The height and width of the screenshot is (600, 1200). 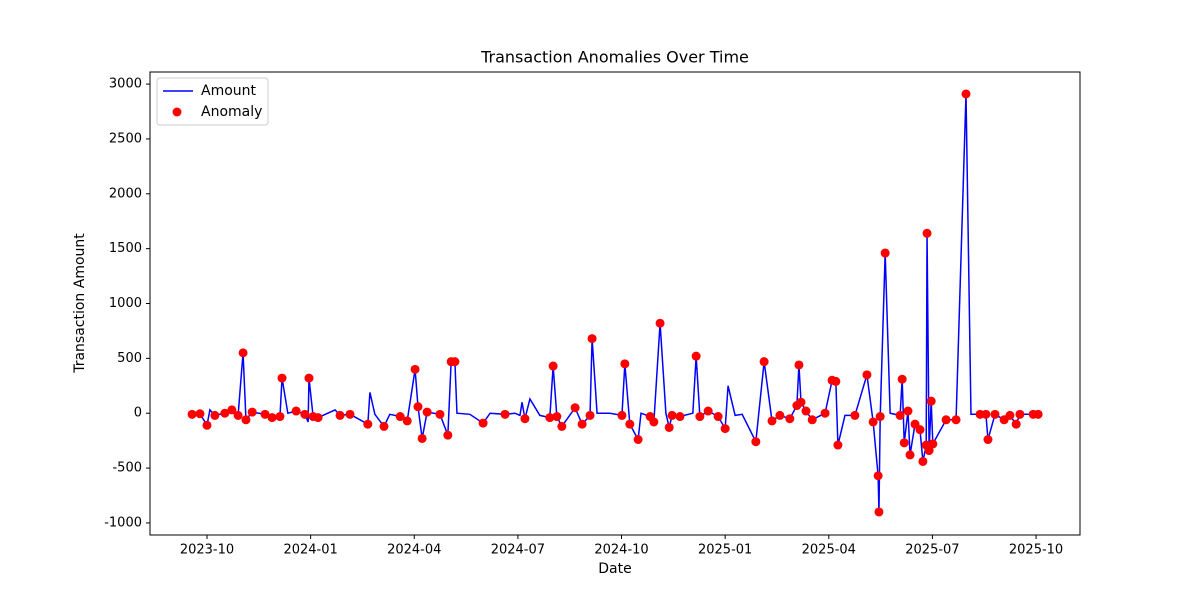 I want to click on x-tick-label: 2024-04, so click(x=414, y=550).